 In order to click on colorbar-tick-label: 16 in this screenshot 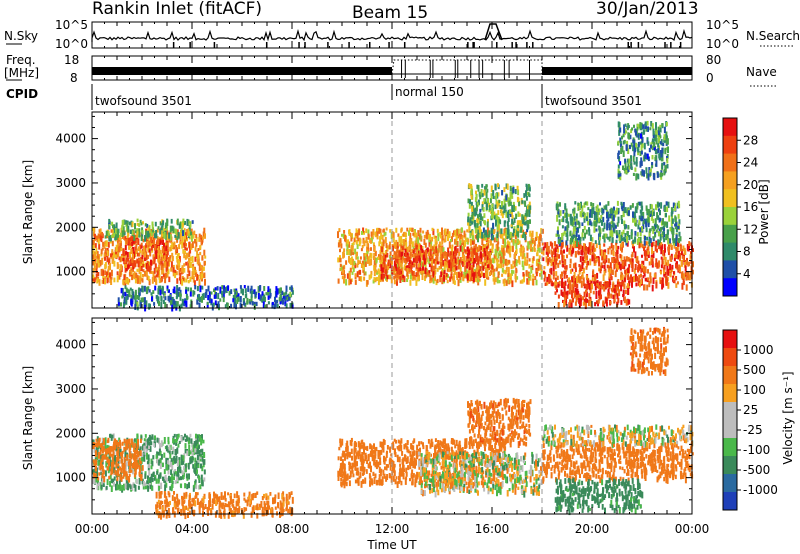, I will do `click(750, 207)`.